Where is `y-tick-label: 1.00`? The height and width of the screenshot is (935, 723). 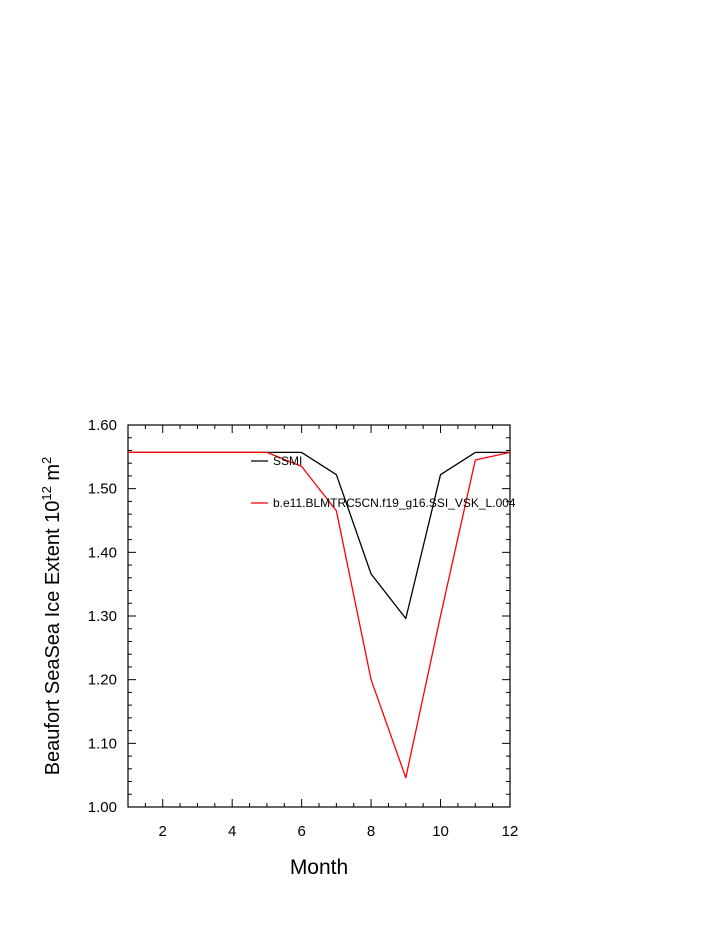
y-tick-label: 1.00 is located at coordinates (102, 807).